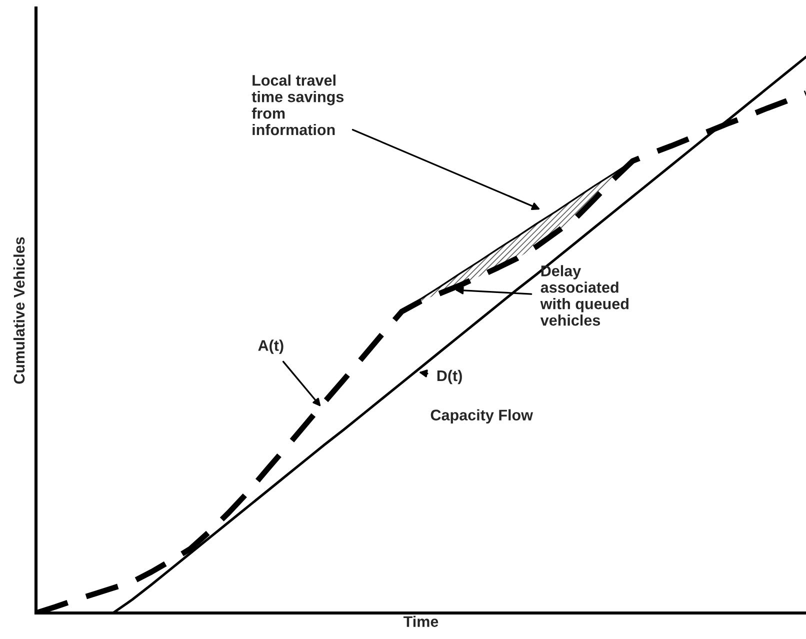 The height and width of the screenshot is (639, 806). What do you see at coordinates (19, 310) in the screenshot?
I see `y-axis-title: Cumulative Vehicles` at bounding box center [19, 310].